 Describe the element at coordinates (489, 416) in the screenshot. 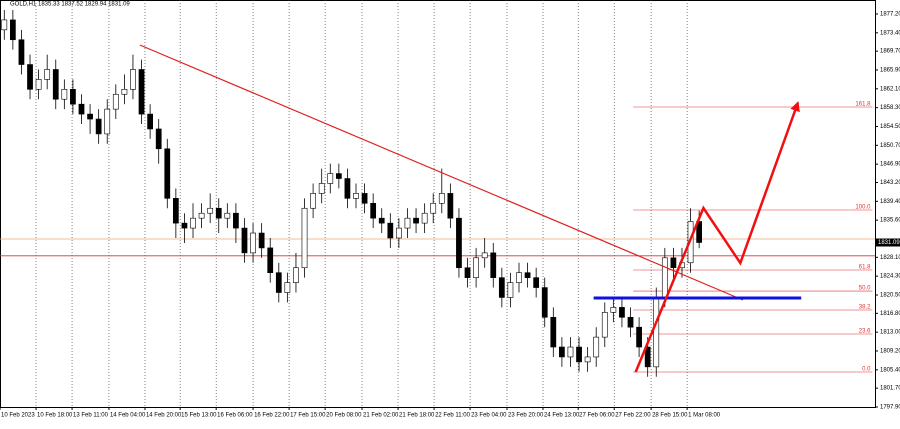

I see `x-tick-label: 23 Feb 04:00` at that location.